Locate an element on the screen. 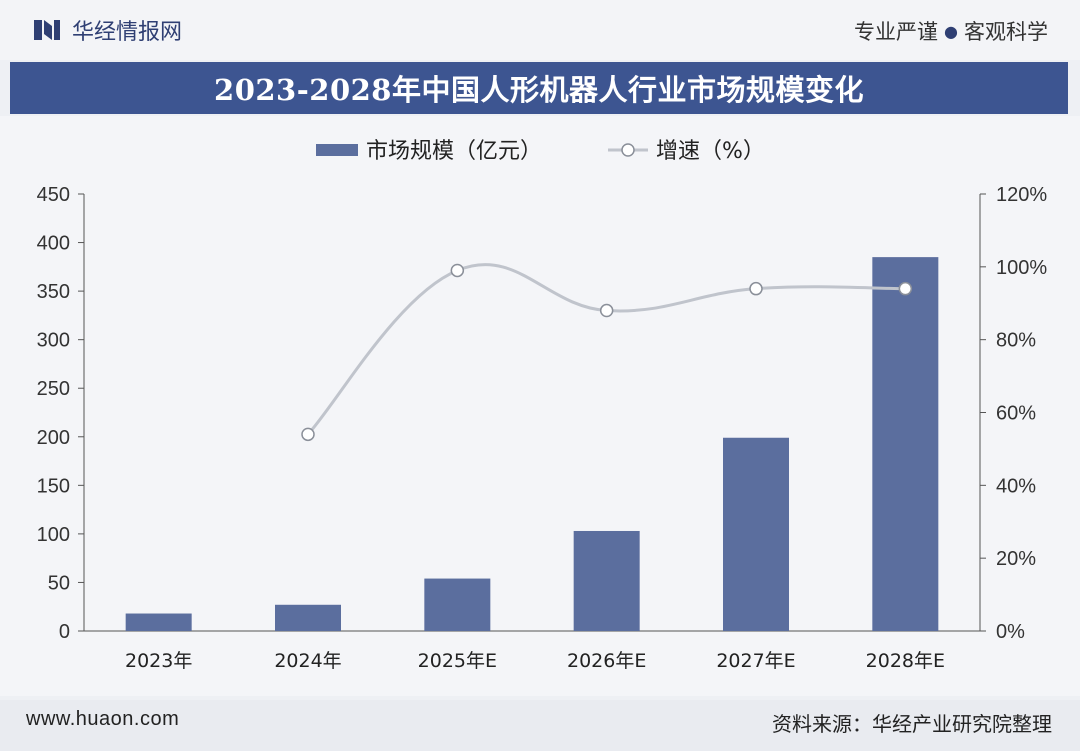 The width and height of the screenshot is (1080, 751). slogan: 专业严谨 ● 客观科学 is located at coordinates (951, 31).